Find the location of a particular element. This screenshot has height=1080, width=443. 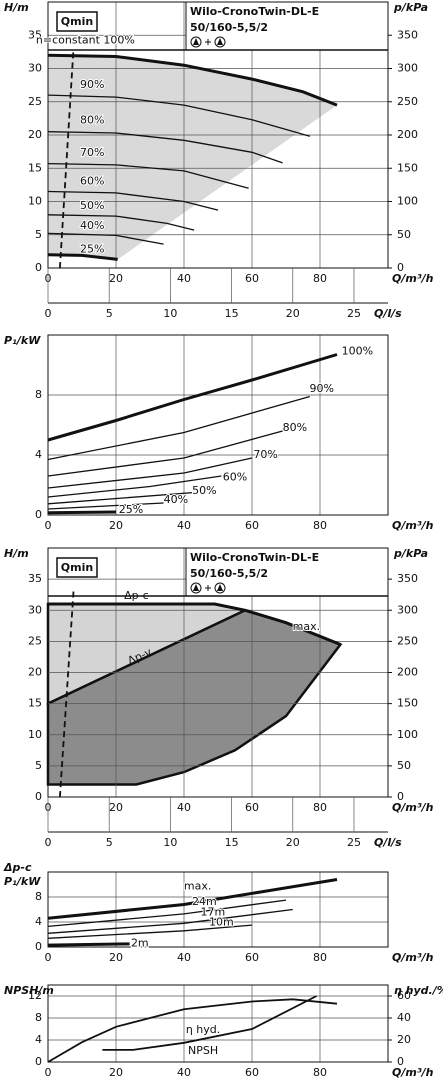

x2-tick-label: 20 is located at coordinates (293, 313).